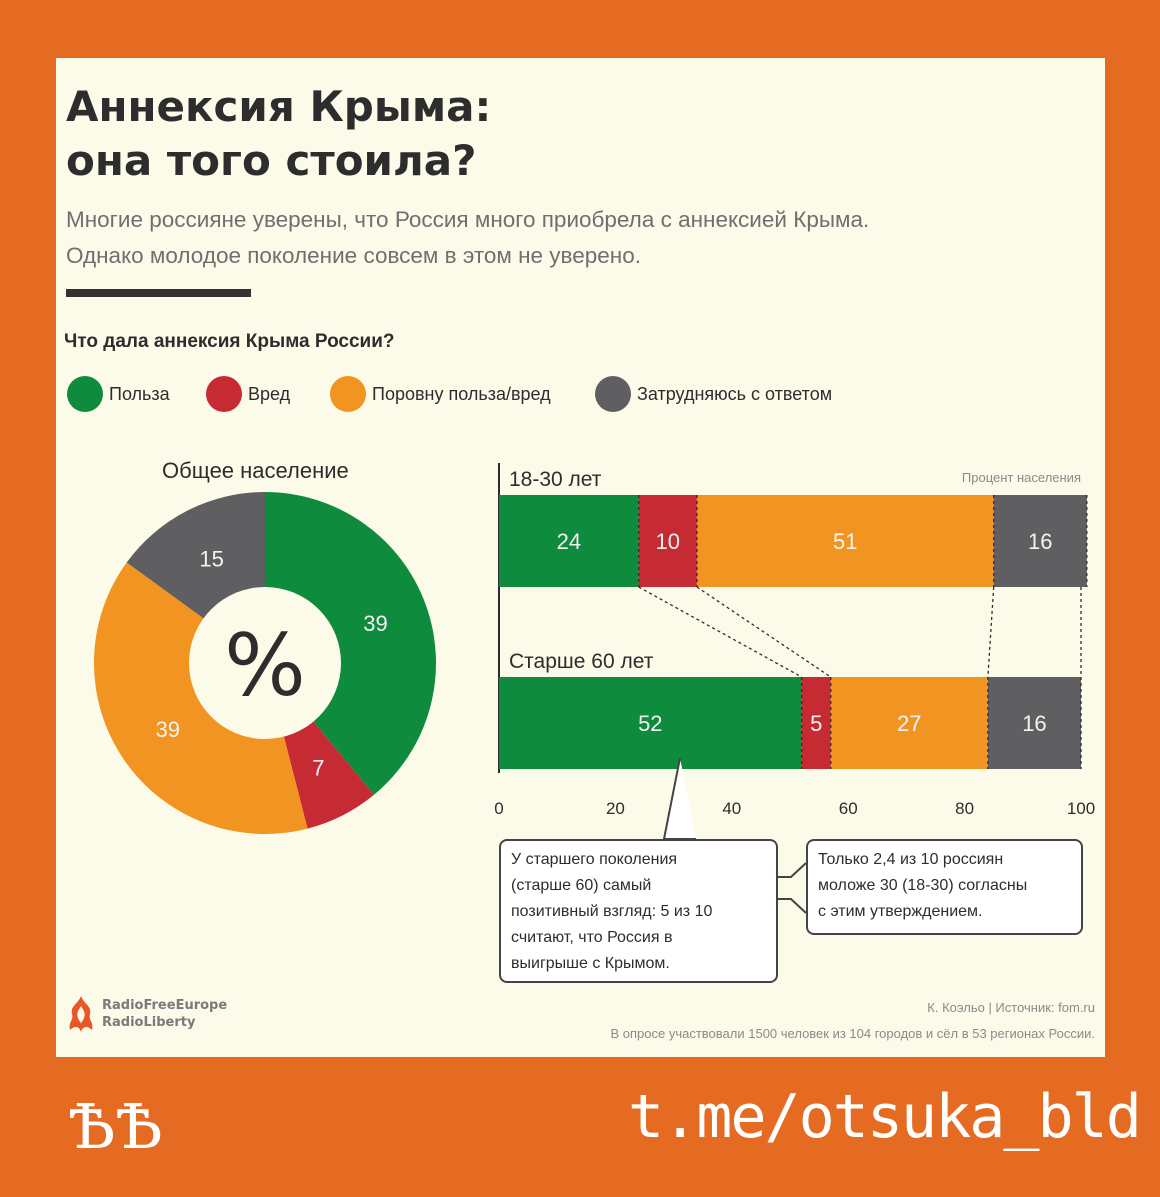  Describe the element at coordinates (269, 393) in the screenshot. I see `legend-label: Вред` at that location.